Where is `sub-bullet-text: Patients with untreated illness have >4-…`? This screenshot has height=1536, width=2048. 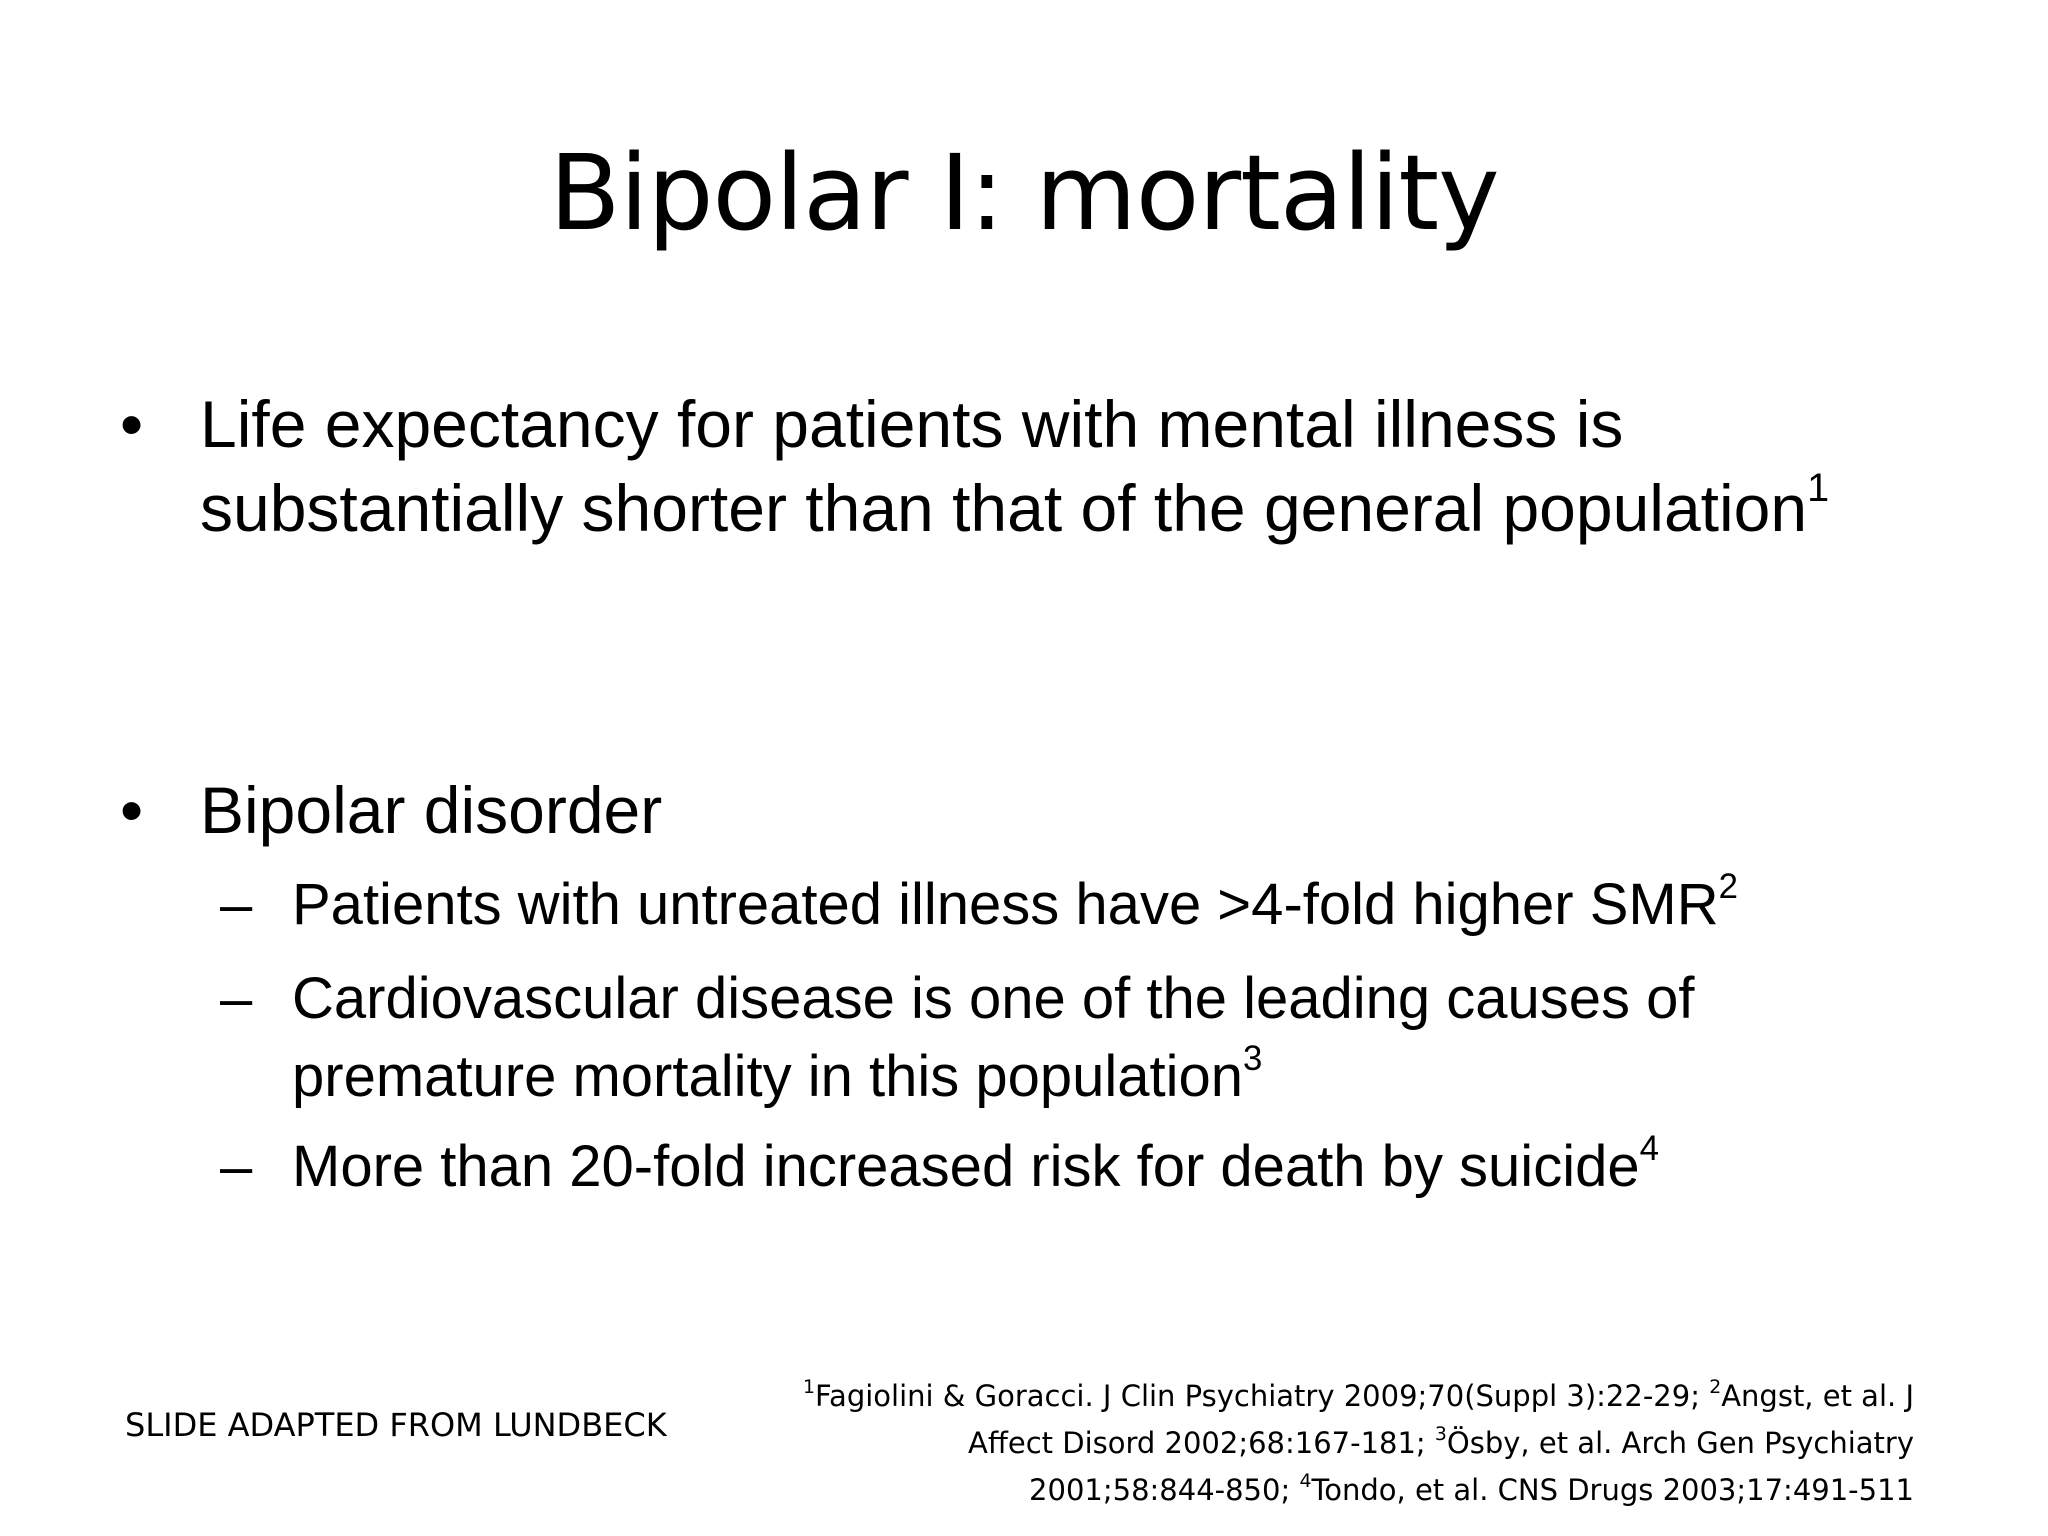 sub-bullet-text: Patients with untreated illness have >4-… is located at coordinates (1112, 909).